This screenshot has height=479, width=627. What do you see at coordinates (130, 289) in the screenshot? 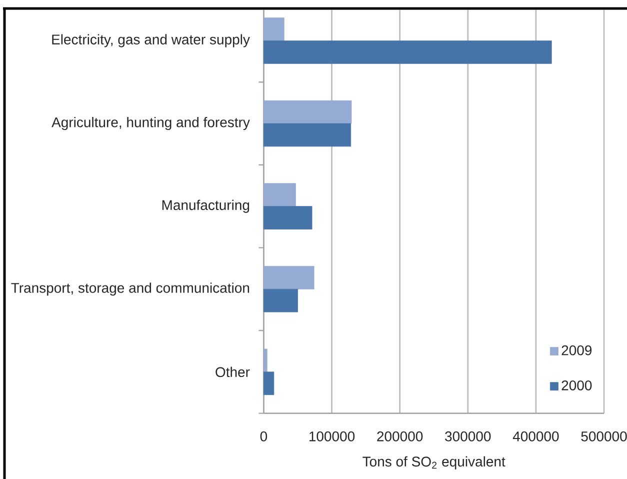
I see `y-tick-label: Transport, storage and communication` at bounding box center [130, 289].